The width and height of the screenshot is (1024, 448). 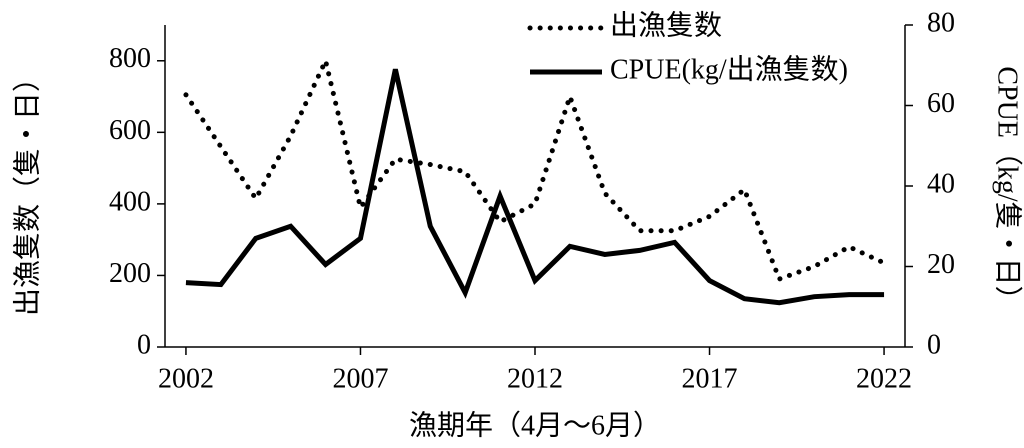 What do you see at coordinates (710, 378) in the screenshot?
I see `x-tick-label: 2017` at bounding box center [710, 378].